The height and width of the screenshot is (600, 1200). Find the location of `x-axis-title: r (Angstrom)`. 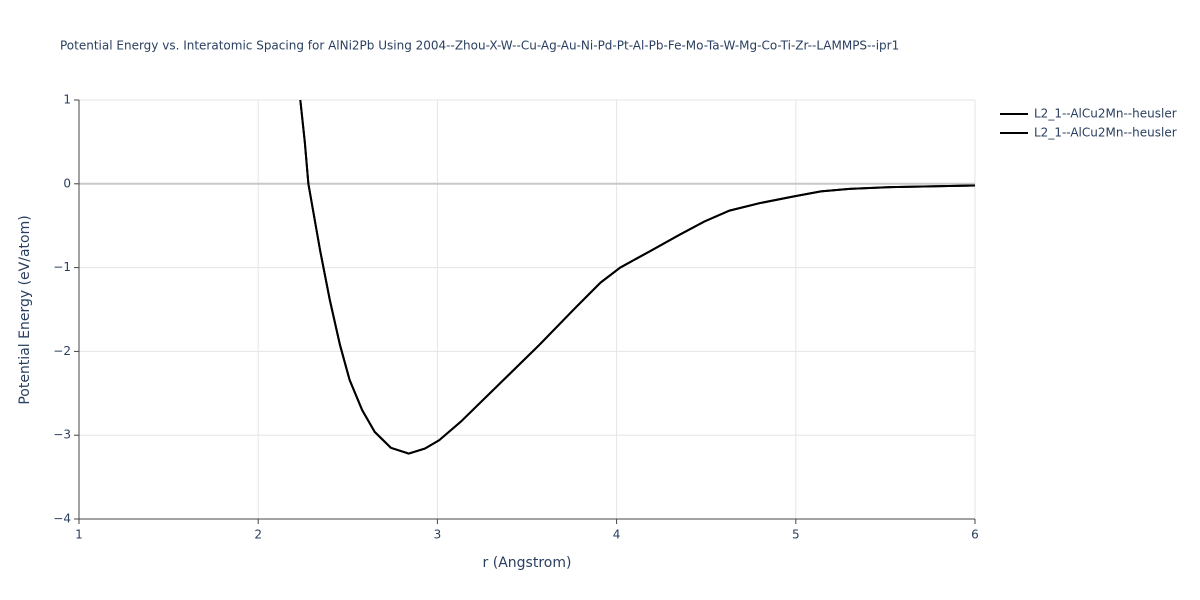

x-axis-title: r (Angstrom) is located at coordinates (527, 563).